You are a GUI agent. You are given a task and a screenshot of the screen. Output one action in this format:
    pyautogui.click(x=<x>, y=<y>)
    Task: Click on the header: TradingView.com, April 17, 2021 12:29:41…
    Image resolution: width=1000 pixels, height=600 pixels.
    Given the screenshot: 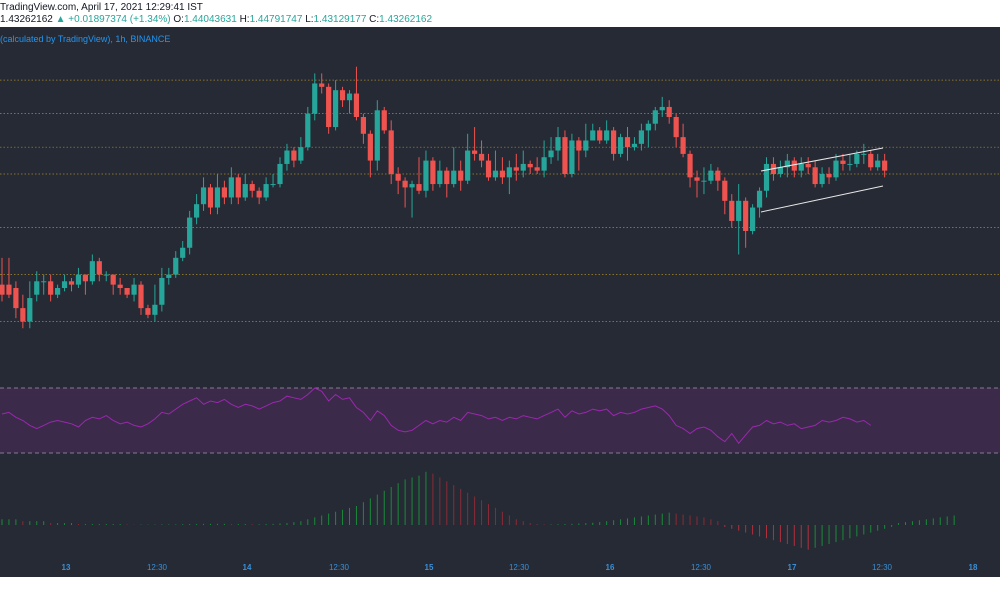 What is the action you would take?
    pyautogui.click(x=500, y=13)
    